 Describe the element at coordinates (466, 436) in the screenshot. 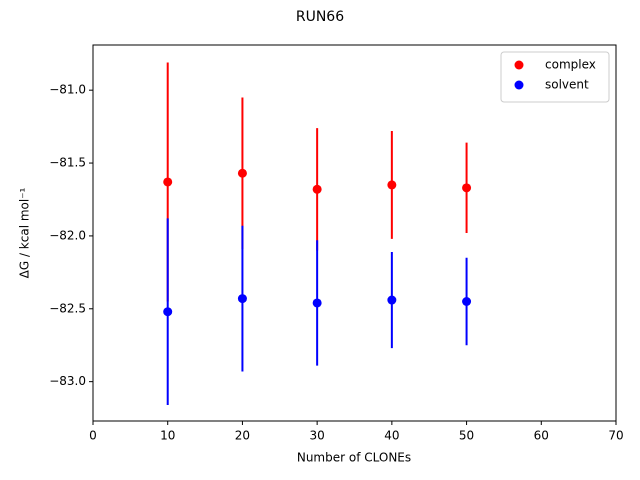

I see `x-tick-label: 50` at that location.